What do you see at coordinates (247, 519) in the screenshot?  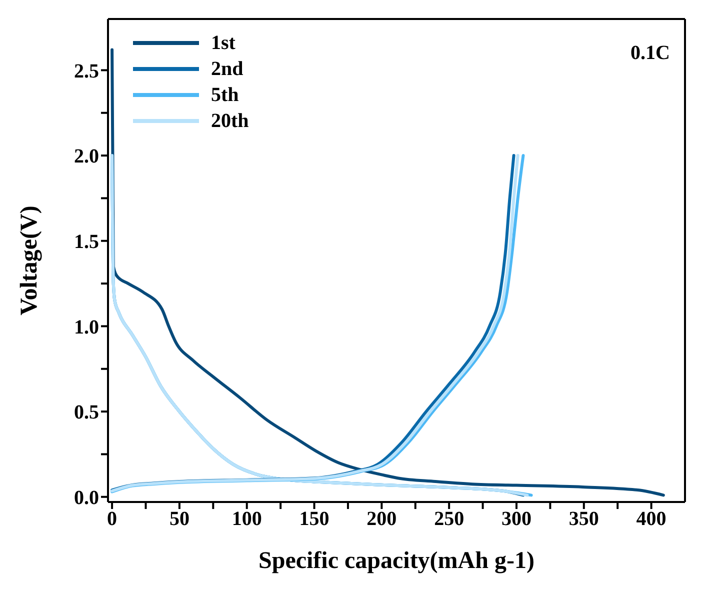 I see `x-tick-label: 100` at bounding box center [247, 519].